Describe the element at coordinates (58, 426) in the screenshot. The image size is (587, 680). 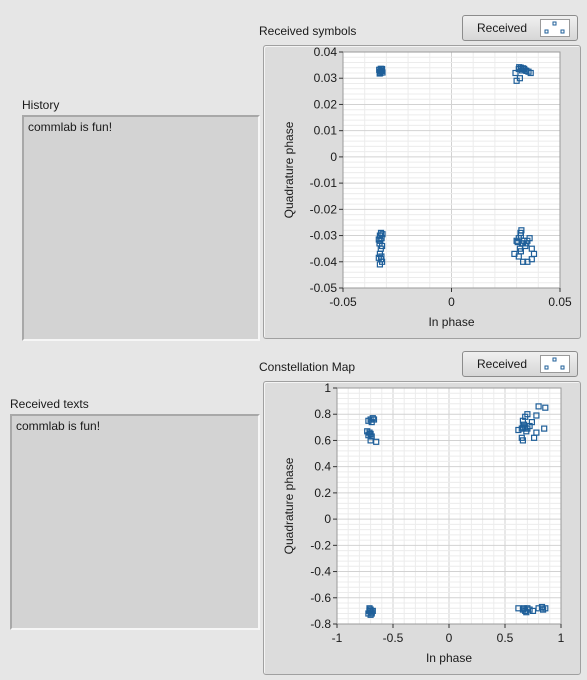
I see `received-texts-text: commlab is fun!` at that location.